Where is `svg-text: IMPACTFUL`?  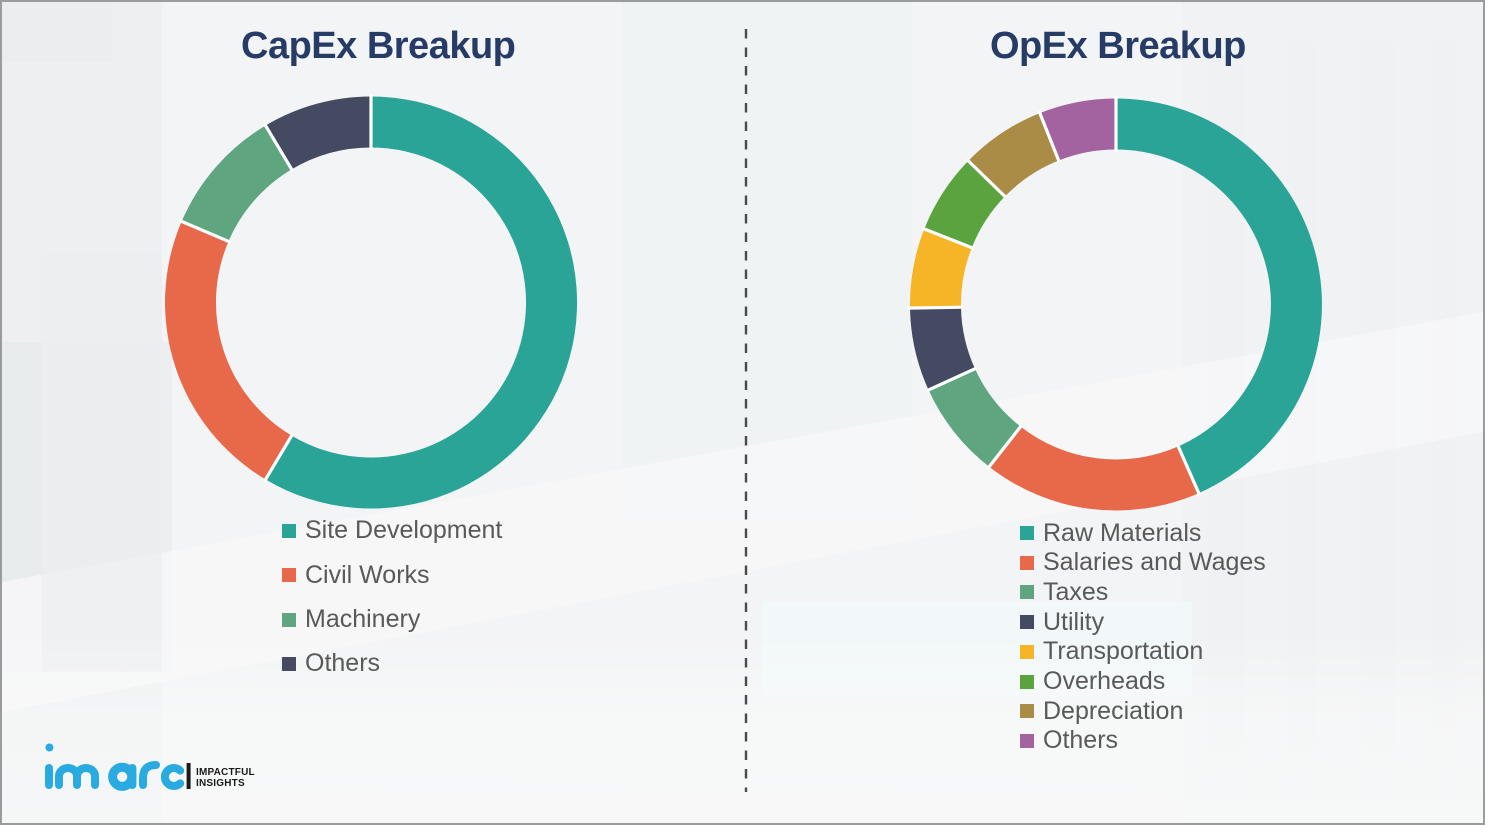
svg-text: IMPACTFUL is located at coordinates (225, 772).